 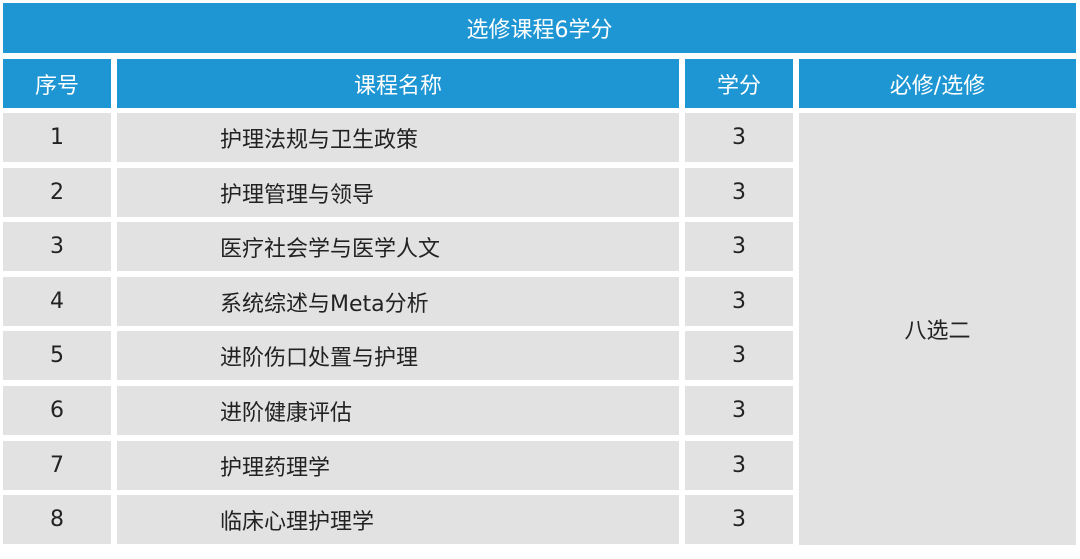 I want to click on row-course-name: 护理法规与卫生政策, so click(x=398, y=137).